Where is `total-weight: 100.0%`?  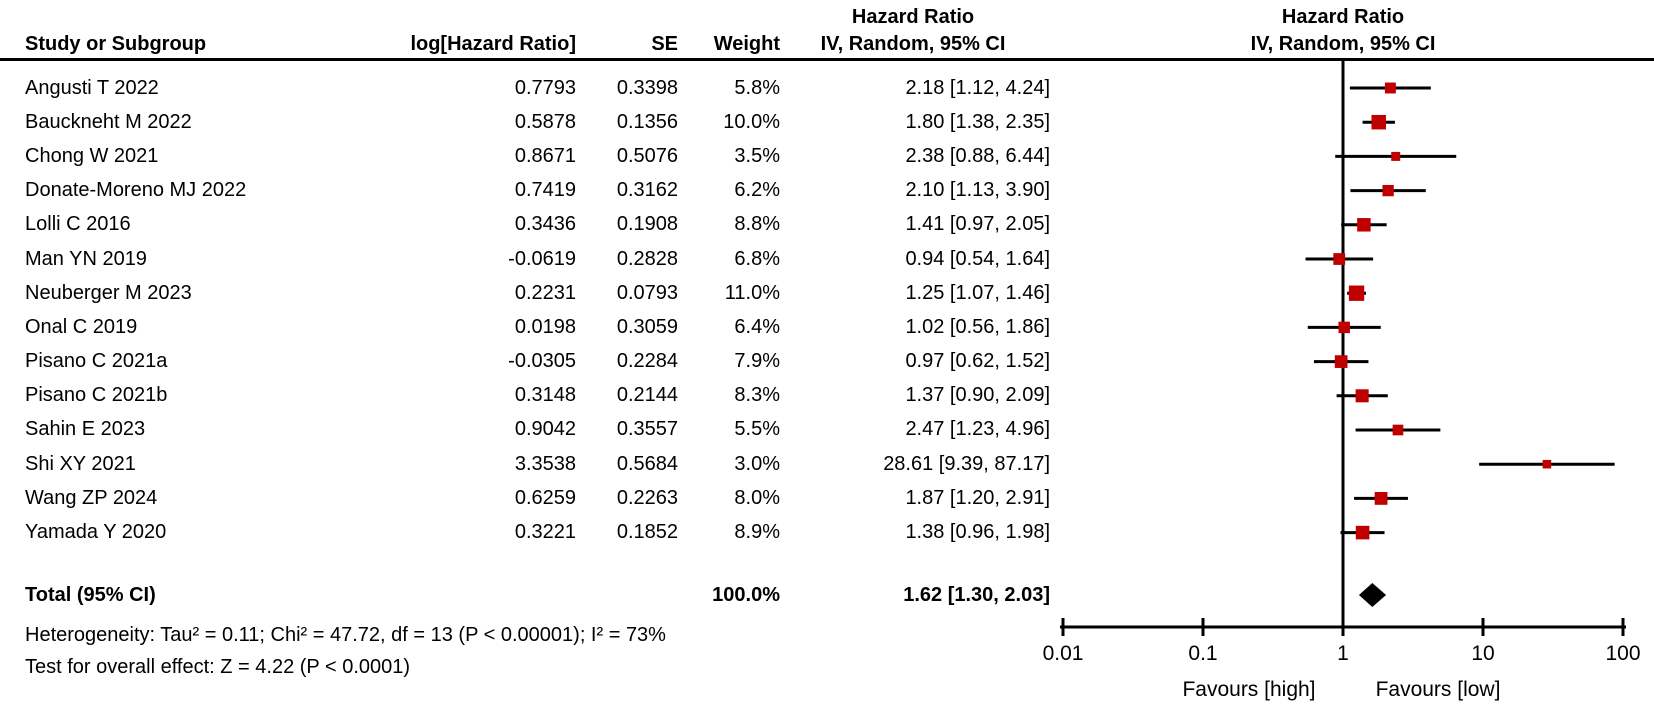 total-weight: 100.0% is located at coordinates (746, 595).